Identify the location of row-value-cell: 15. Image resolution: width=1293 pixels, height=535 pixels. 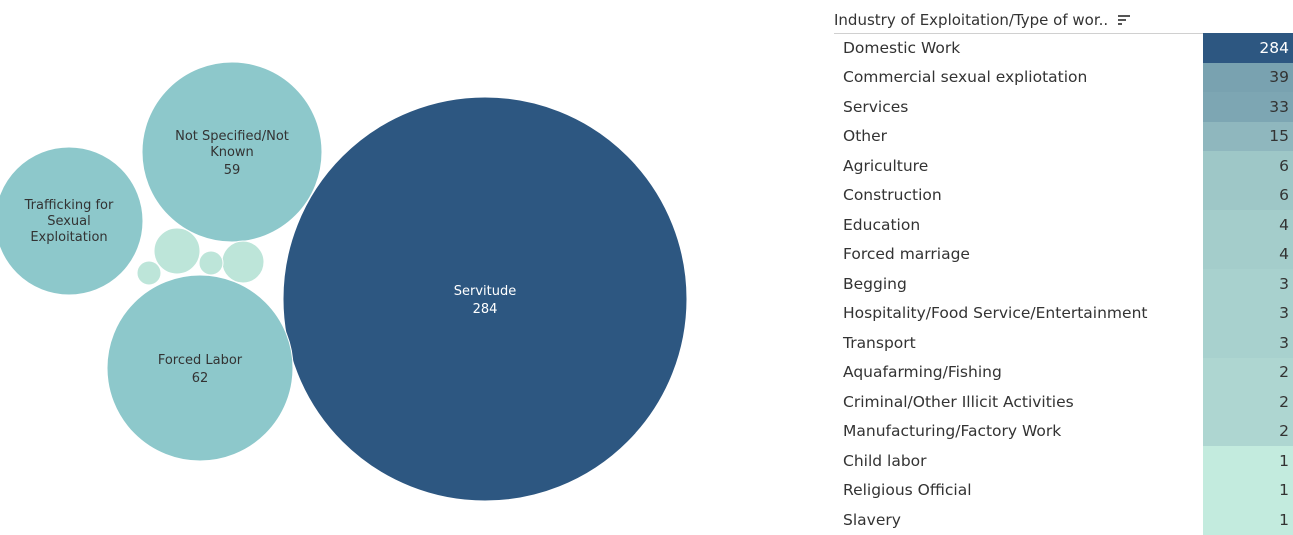
(1248, 136).